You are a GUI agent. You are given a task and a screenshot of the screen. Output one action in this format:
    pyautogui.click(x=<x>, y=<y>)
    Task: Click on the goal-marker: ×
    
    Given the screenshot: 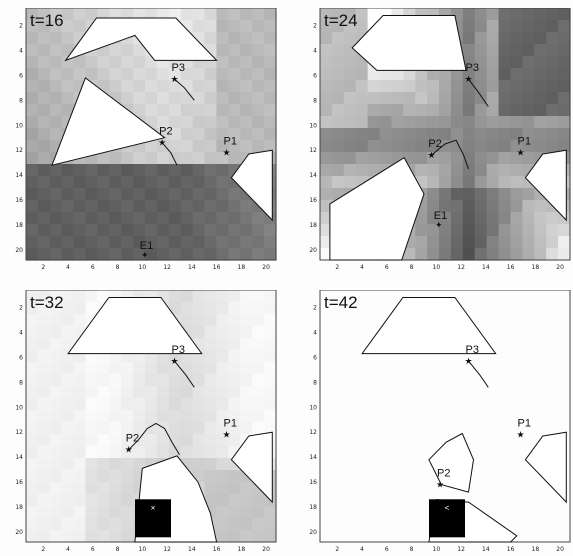 What is the action you would take?
    pyautogui.click(x=153, y=507)
    